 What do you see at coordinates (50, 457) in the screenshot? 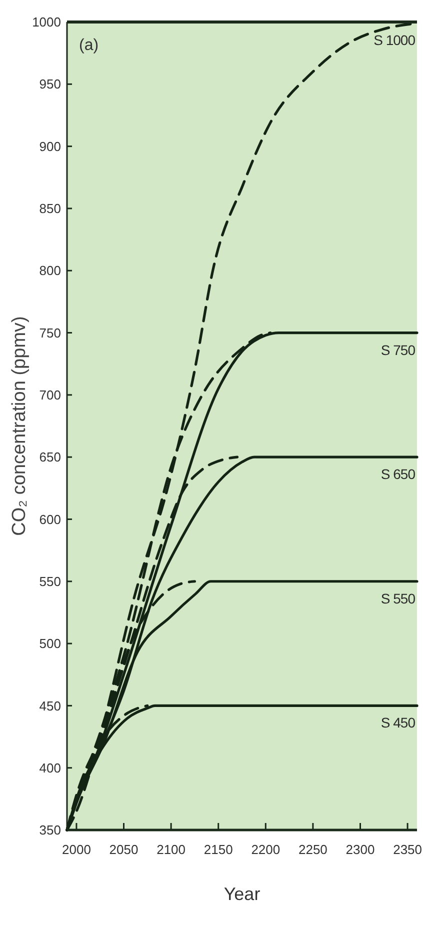
I see `y-tick-label: 650` at bounding box center [50, 457].